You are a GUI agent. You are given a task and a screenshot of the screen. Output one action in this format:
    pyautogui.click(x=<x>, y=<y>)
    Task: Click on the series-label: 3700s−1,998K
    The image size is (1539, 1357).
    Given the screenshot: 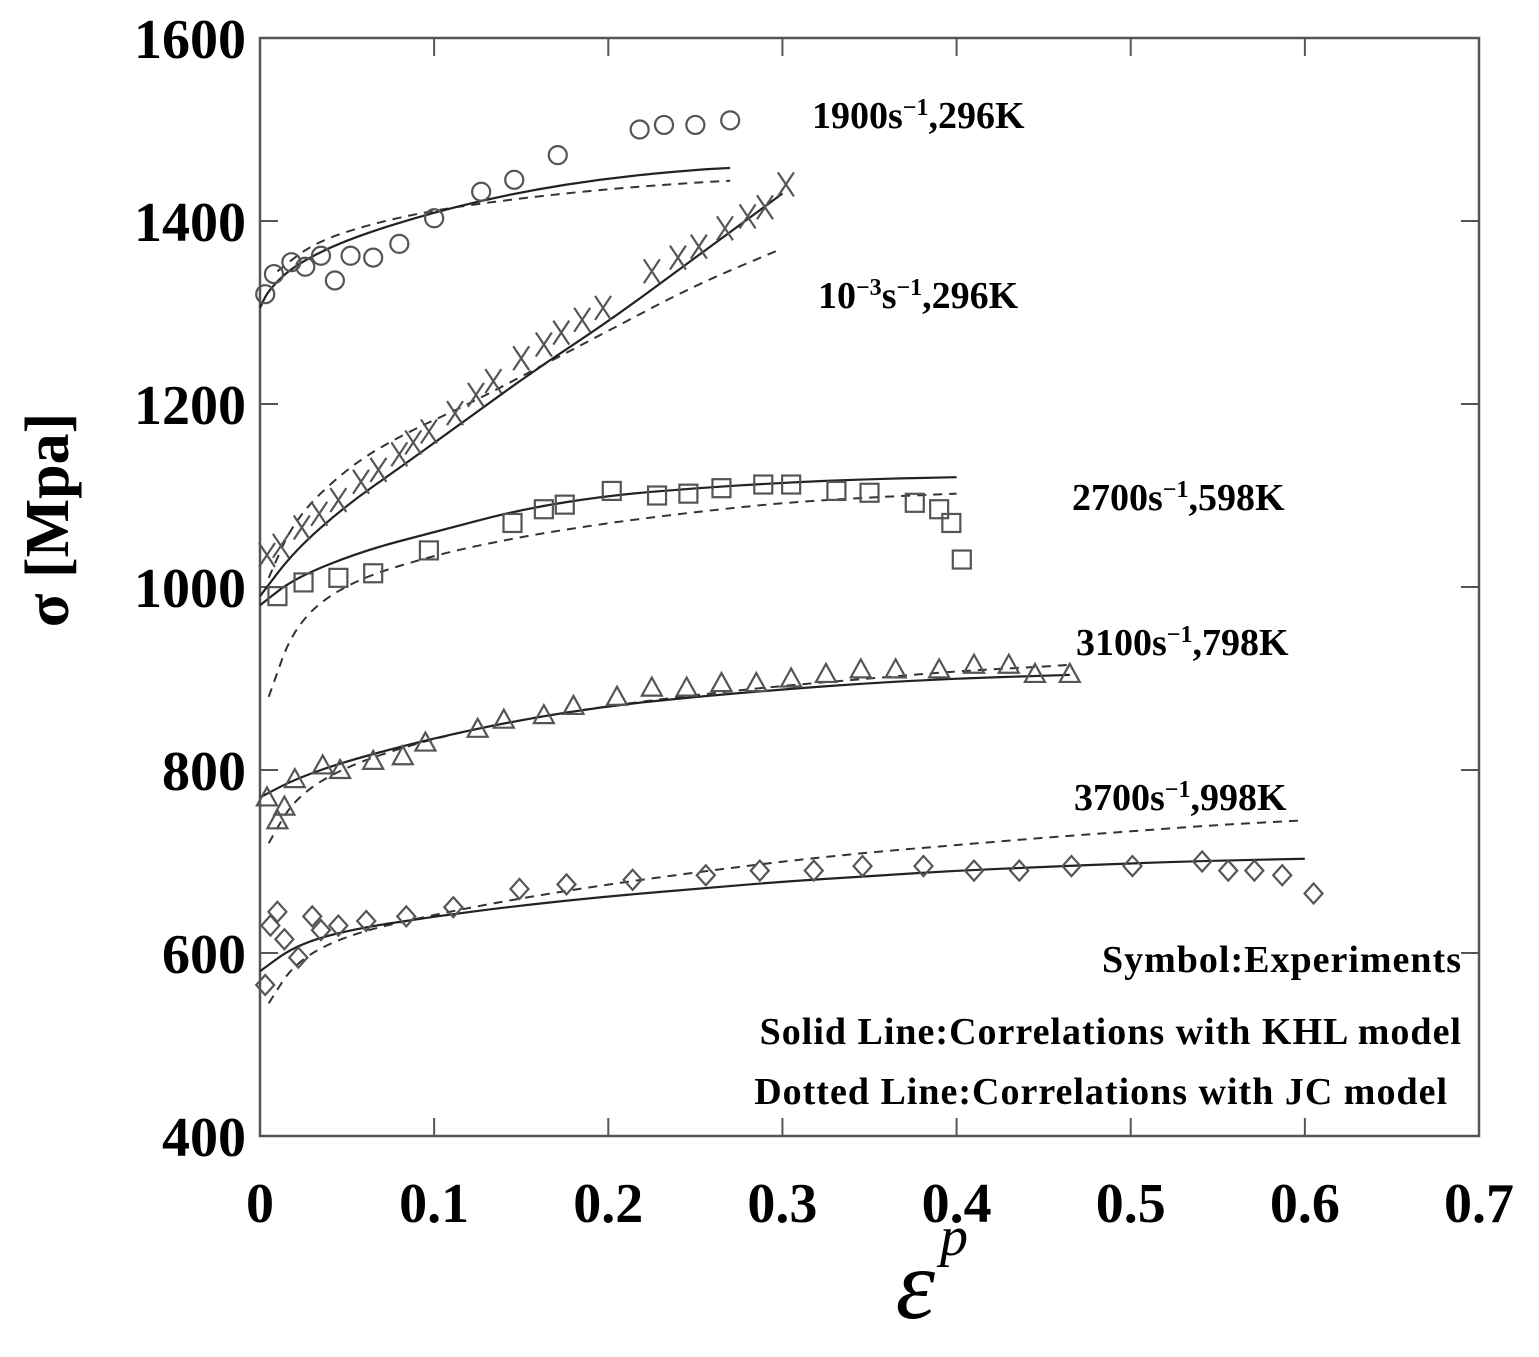 What is the action you would take?
    pyautogui.click(x=1180, y=798)
    